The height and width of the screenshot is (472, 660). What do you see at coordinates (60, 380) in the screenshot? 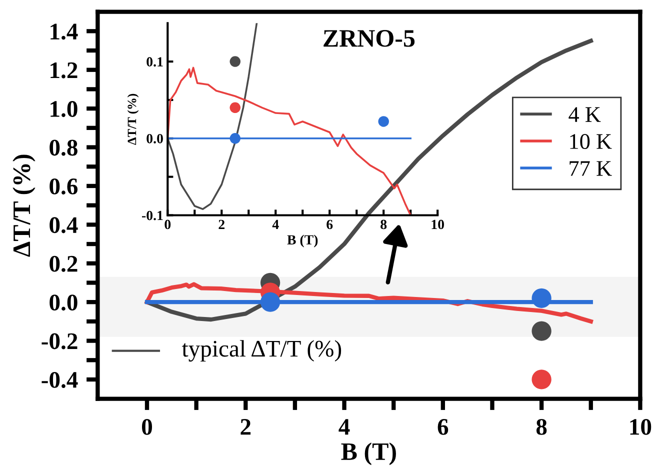
I see `y-tick-label: -0.4` at bounding box center [60, 380].